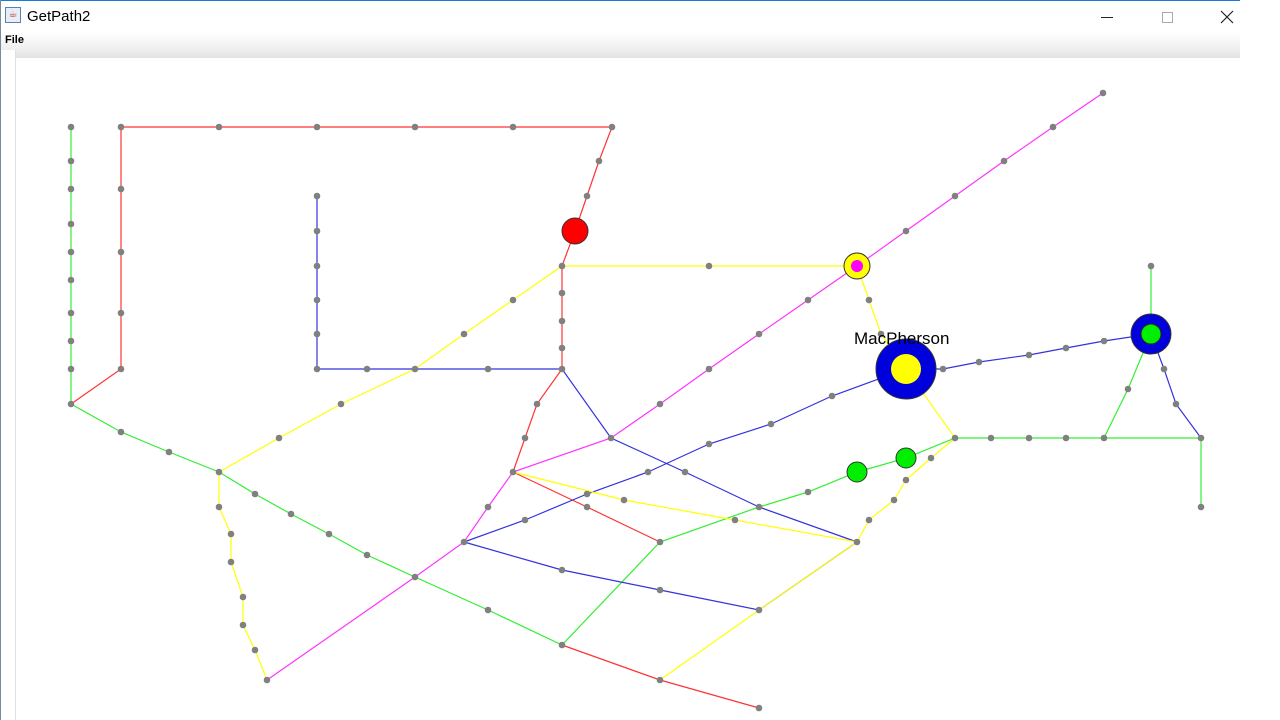 The image size is (1280, 720). What do you see at coordinates (857, 472) in the screenshot?
I see `green-marker-a` at bounding box center [857, 472].